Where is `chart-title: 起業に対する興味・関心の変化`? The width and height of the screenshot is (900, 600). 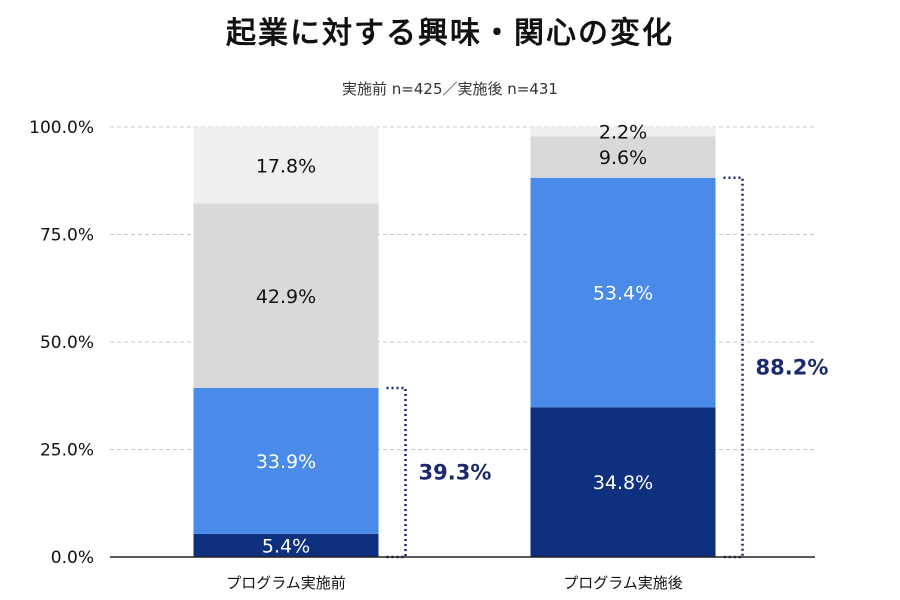 chart-title: 起業に対する興味・関心の変化 is located at coordinates (450, 33).